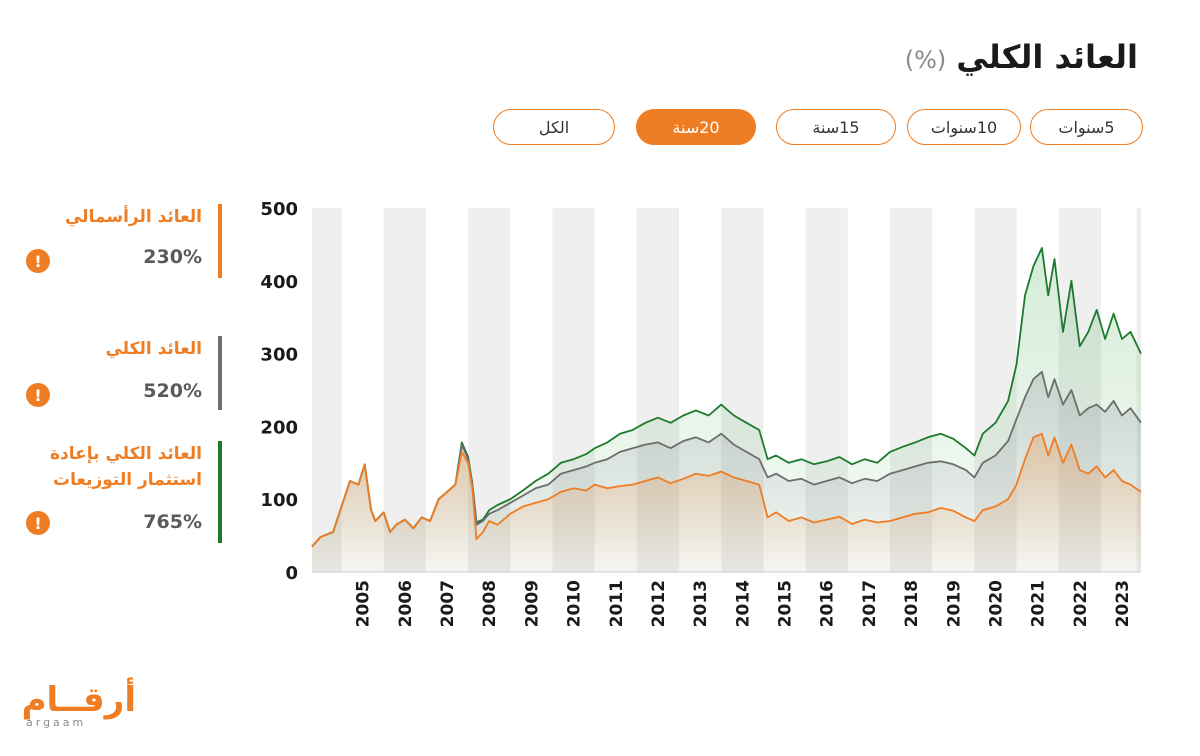 The height and width of the screenshot is (756, 1200). What do you see at coordinates (696, 127) in the screenshot?
I see `tab-20-years: 20سنة` at bounding box center [696, 127].